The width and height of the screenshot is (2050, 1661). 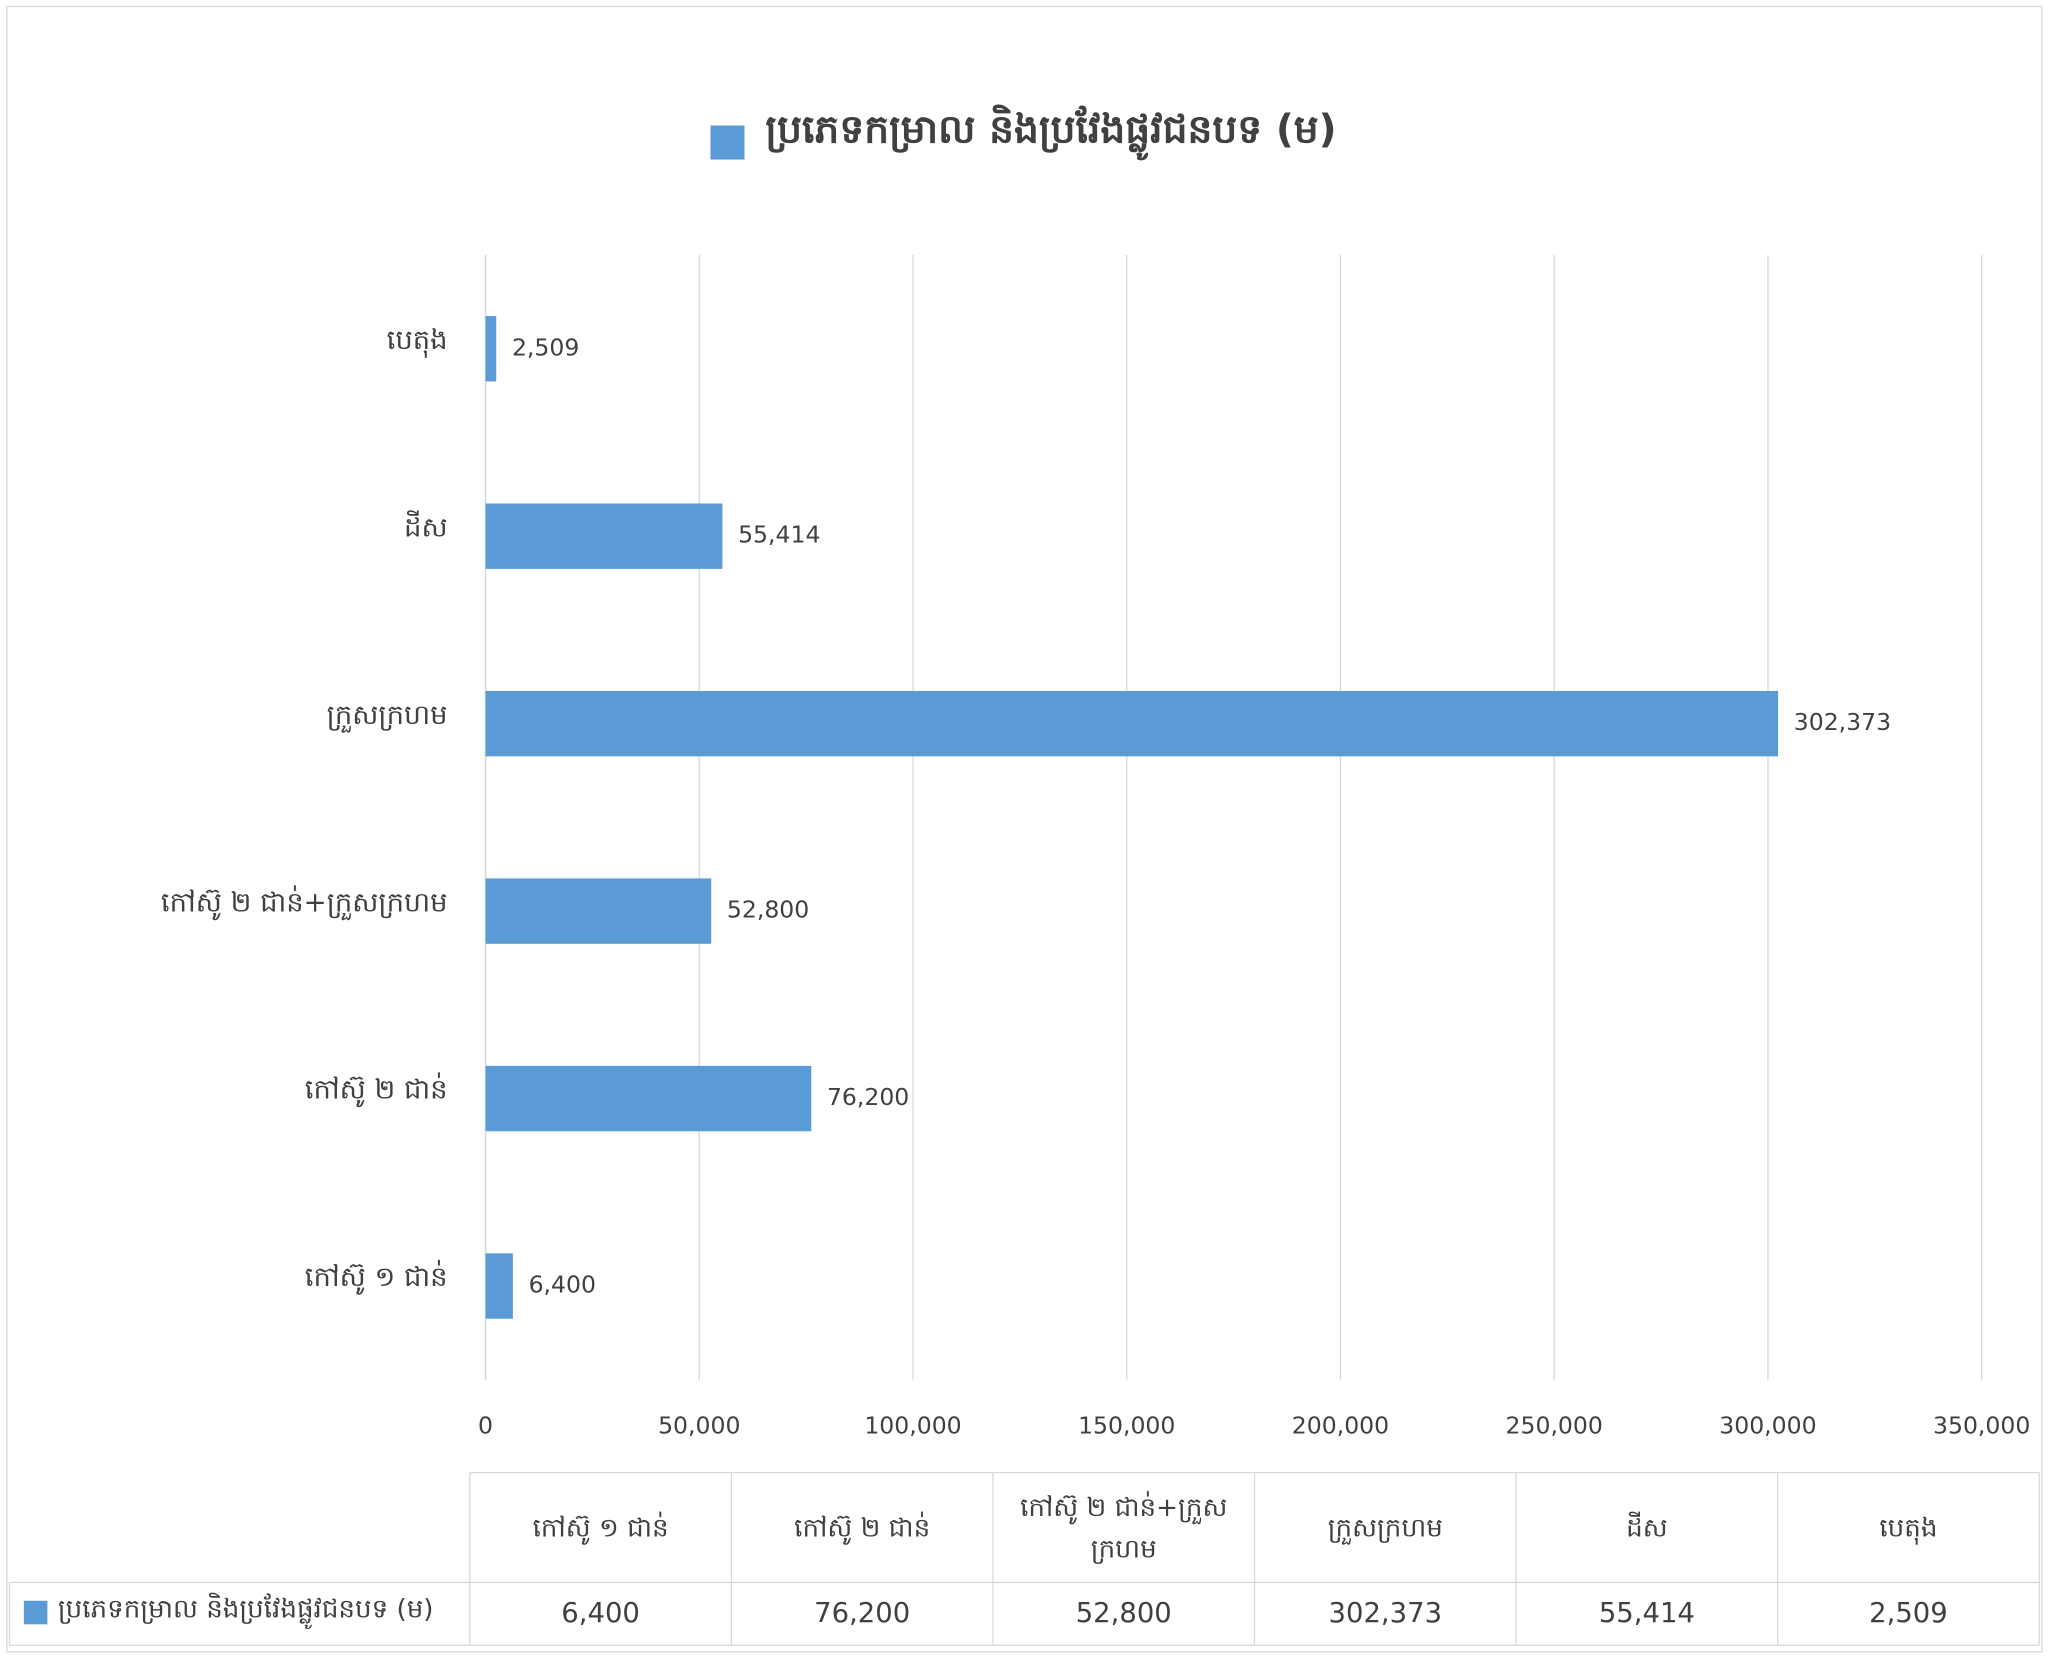 I want to click on table-cell: កៅស៊ូ ២ ជាន់, so click(x=862, y=1527).